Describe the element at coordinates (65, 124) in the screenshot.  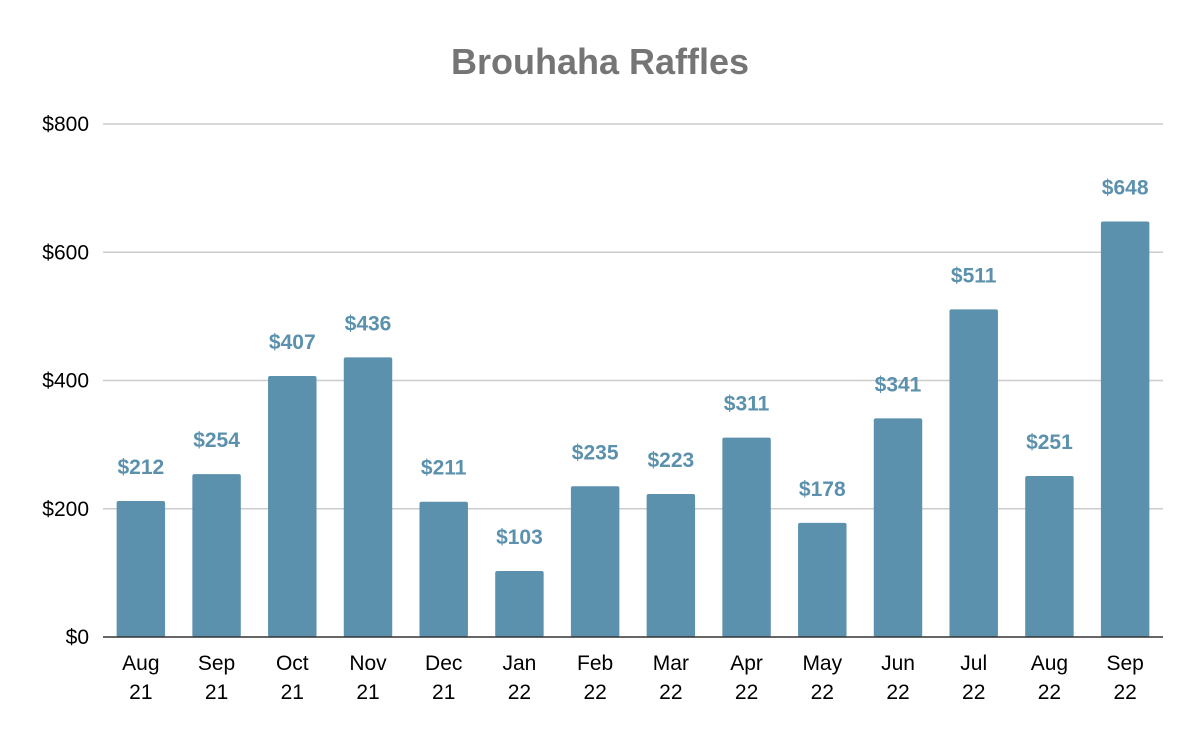
I see `y-tick-label: $800` at that location.